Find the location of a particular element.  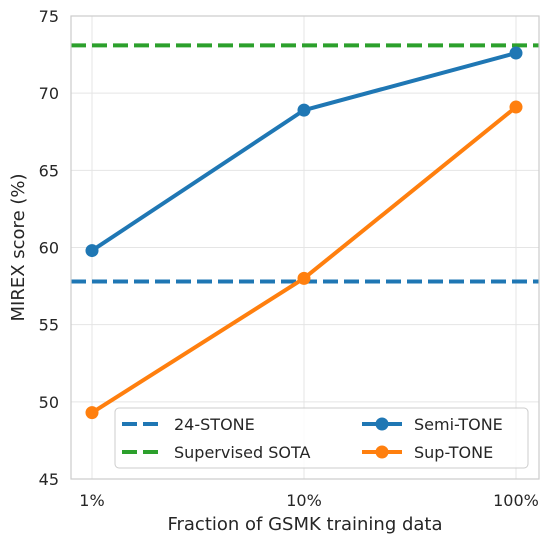

legend-box is located at coordinates (321, 438).